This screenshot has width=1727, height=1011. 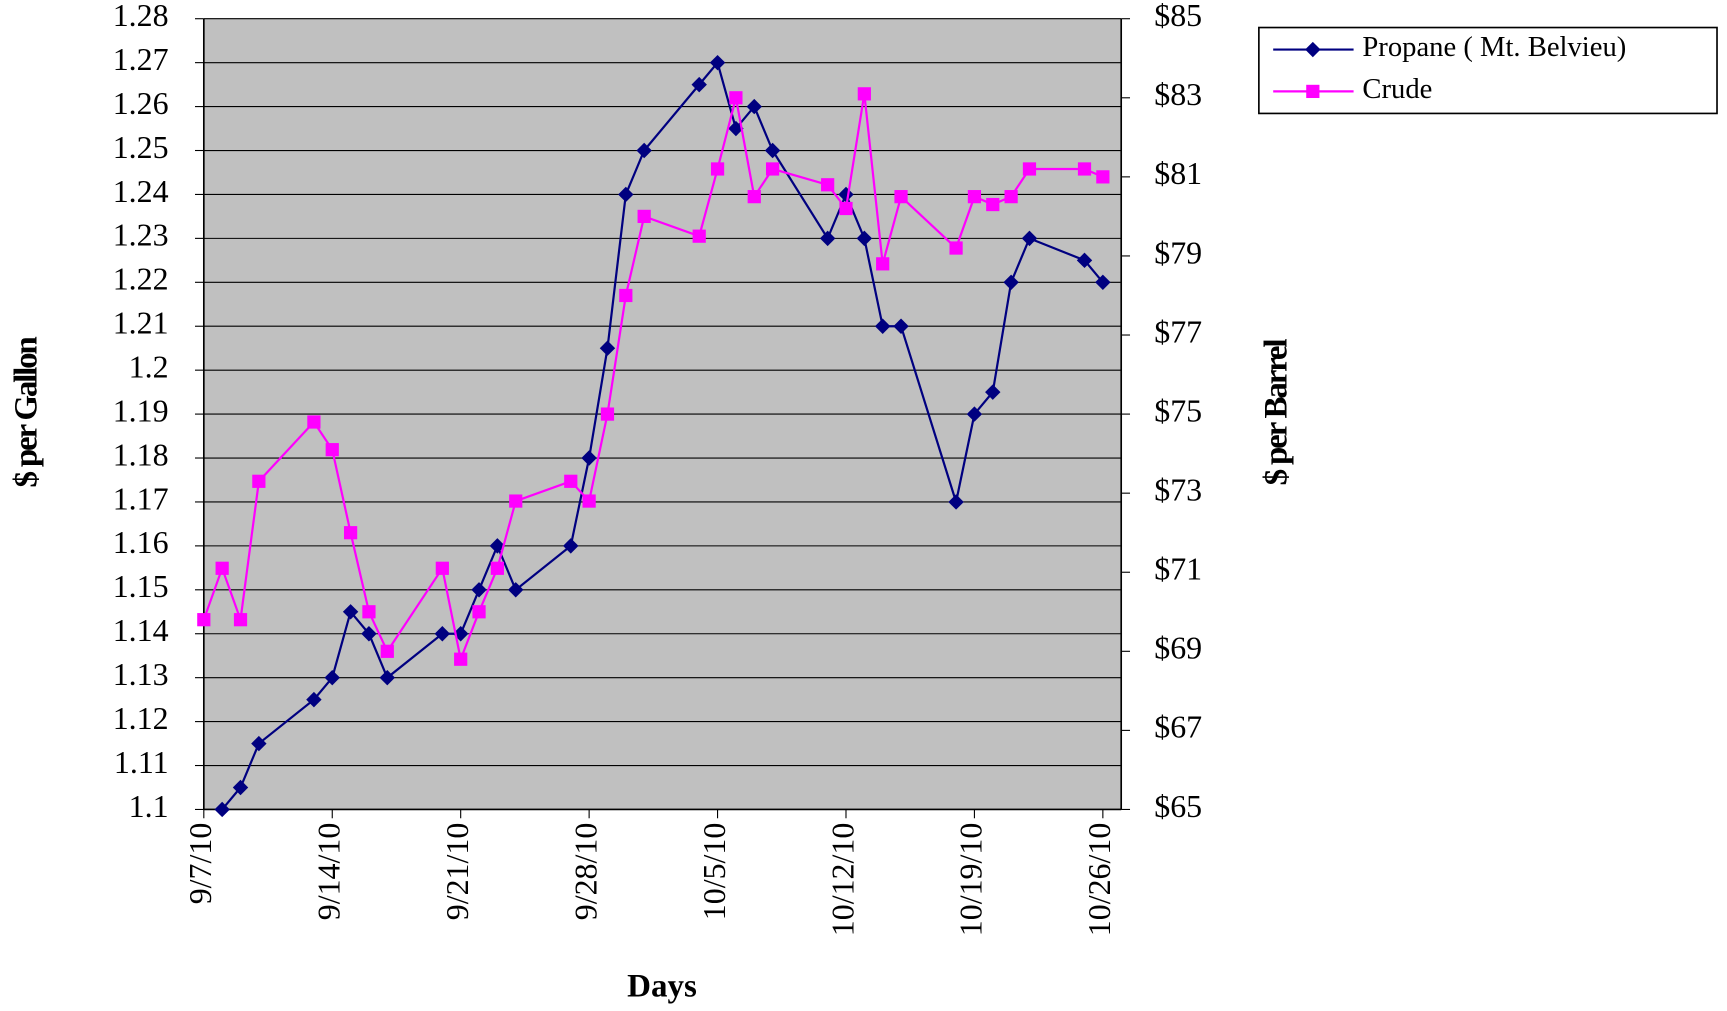 I want to click on y-tick-label: 1.25, so click(x=141, y=147).